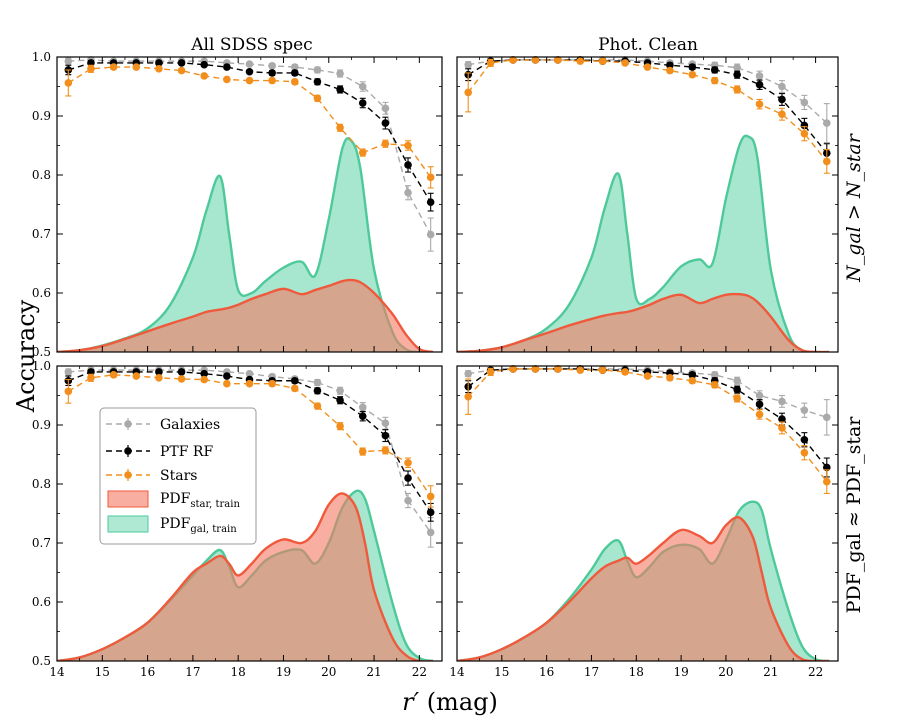 This screenshot has width=900, height=720. I want to click on legend-label-pdf-star-main: PDF, so click(175, 499).